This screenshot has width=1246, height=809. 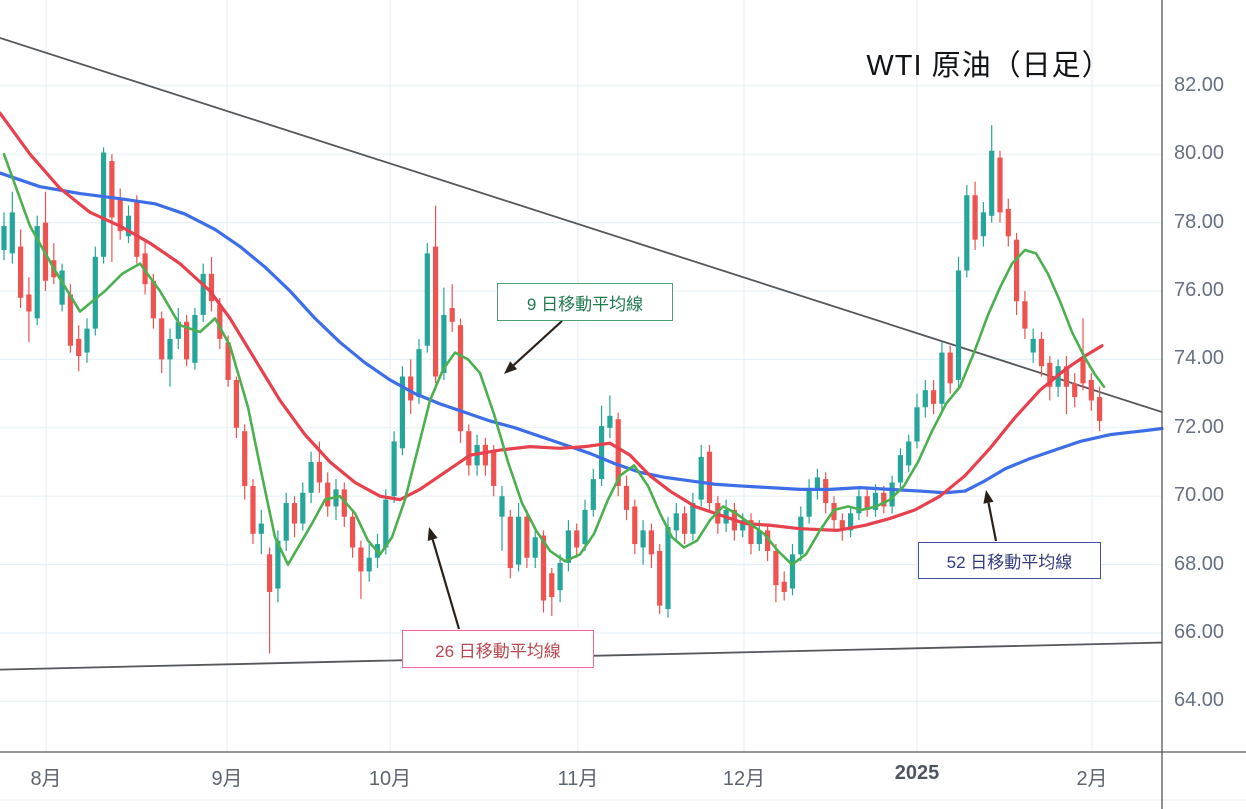 I want to click on ma9-callout-label: 9 日移動平均線, so click(x=585, y=304).